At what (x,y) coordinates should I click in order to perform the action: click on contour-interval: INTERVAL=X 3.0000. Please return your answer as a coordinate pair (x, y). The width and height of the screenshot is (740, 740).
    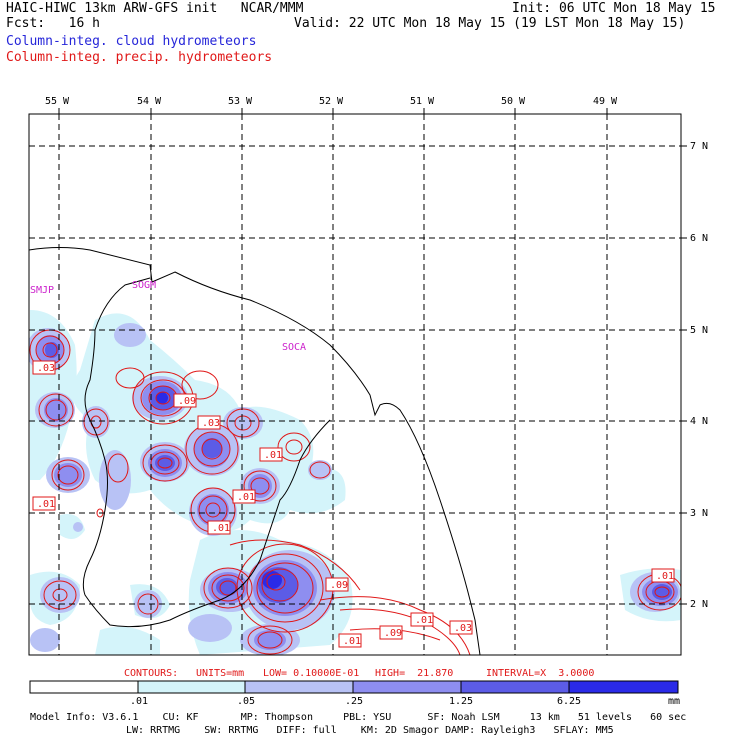
    Looking at the image, I should click on (540, 673).